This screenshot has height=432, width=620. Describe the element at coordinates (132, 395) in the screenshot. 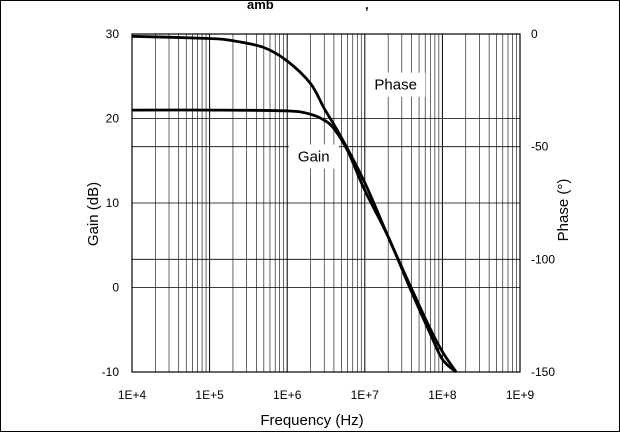

I see `x-tick-label: 1E+4` at that location.